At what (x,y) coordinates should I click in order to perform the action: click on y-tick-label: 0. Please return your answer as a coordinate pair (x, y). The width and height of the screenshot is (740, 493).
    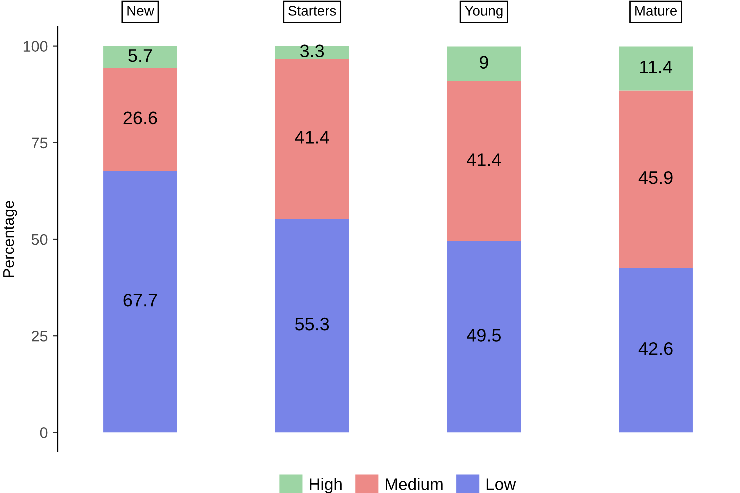
    Looking at the image, I should click on (44, 433).